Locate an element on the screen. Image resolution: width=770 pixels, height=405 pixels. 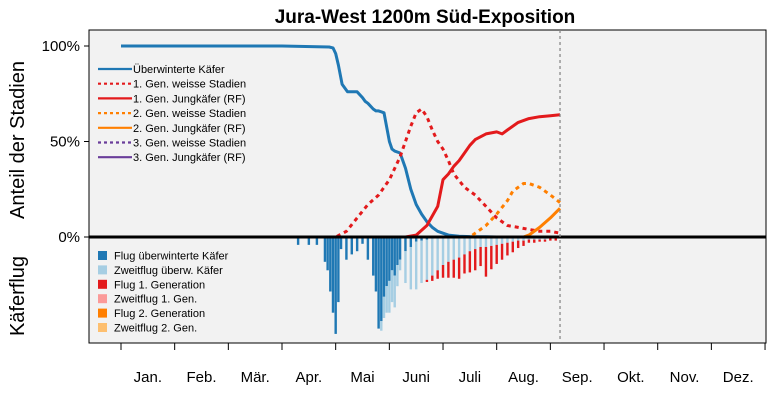
x-tick-label: Aug. is located at coordinates (523, 377).